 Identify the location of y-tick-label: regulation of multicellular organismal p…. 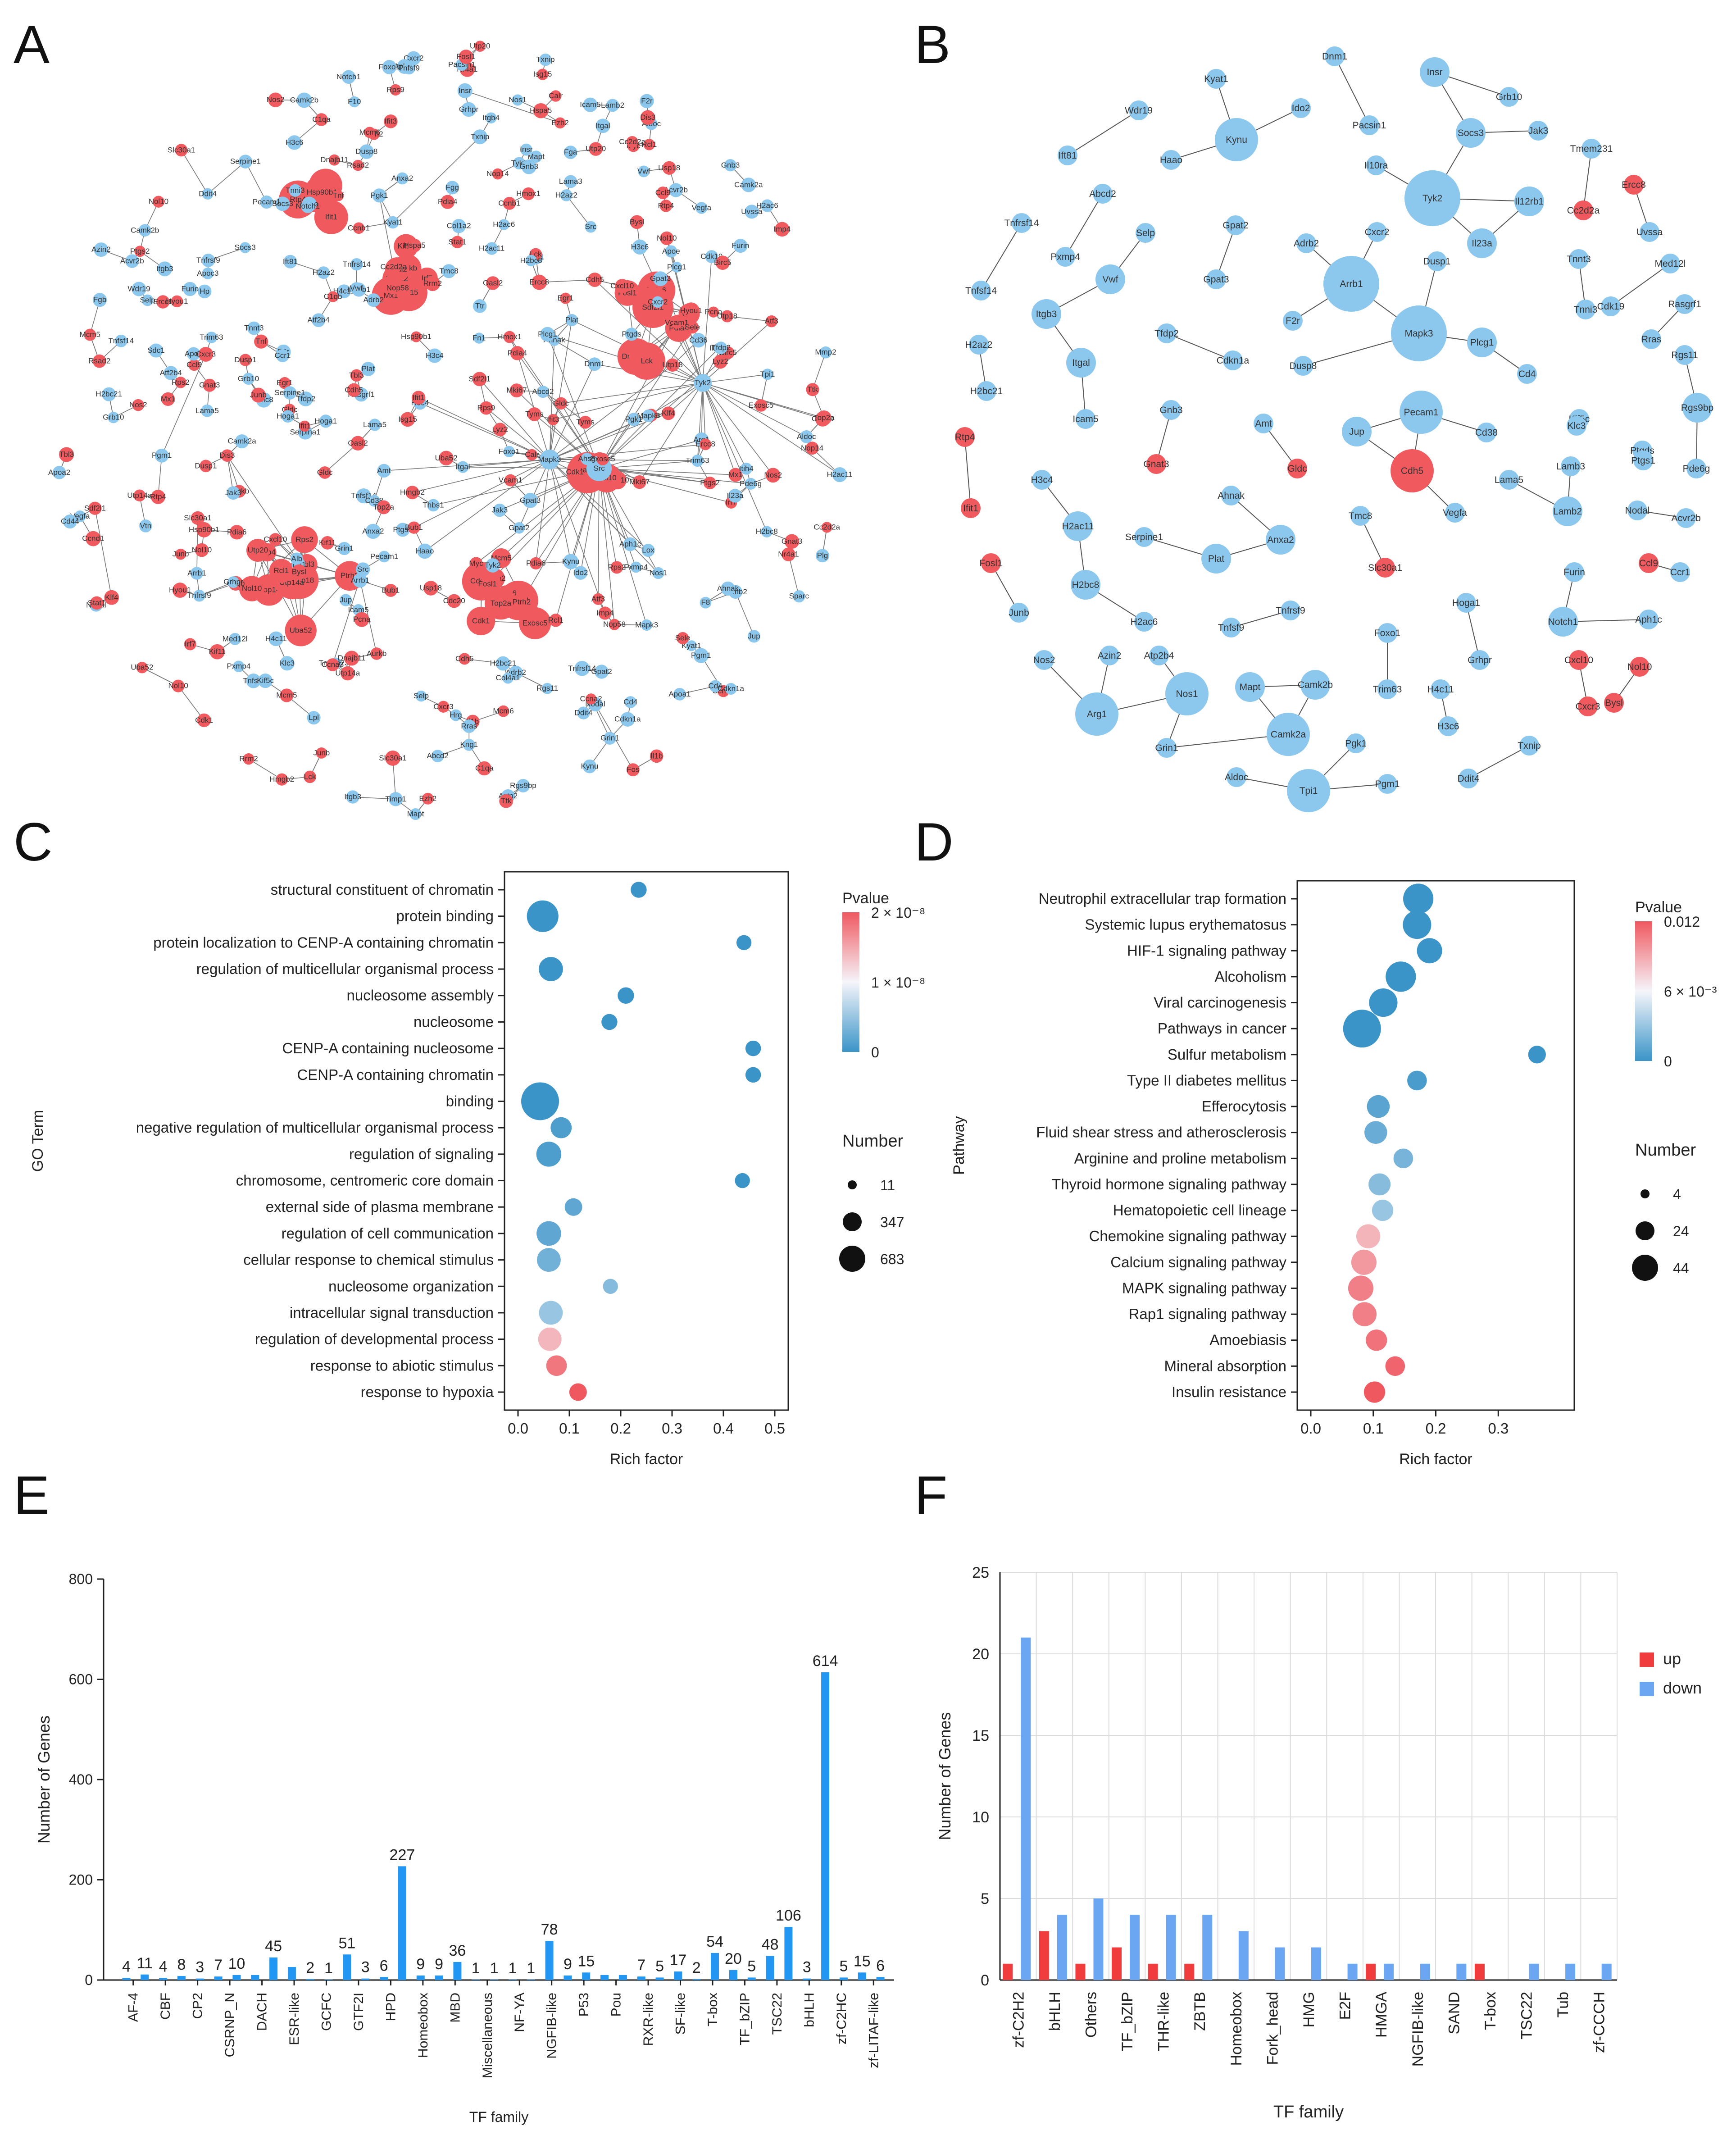
(345, 969).